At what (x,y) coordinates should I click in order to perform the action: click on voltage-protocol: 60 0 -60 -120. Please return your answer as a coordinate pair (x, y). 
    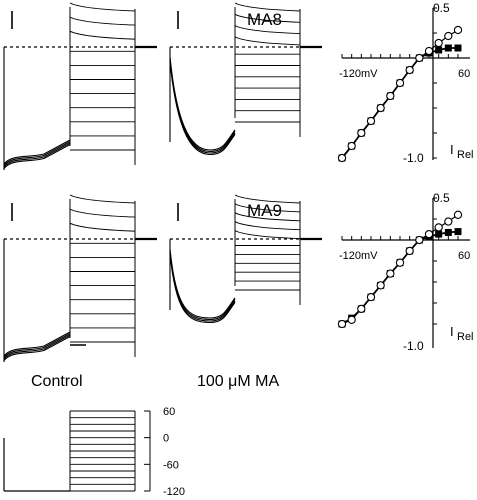
    Looking at the image, I should click on (94, 452).